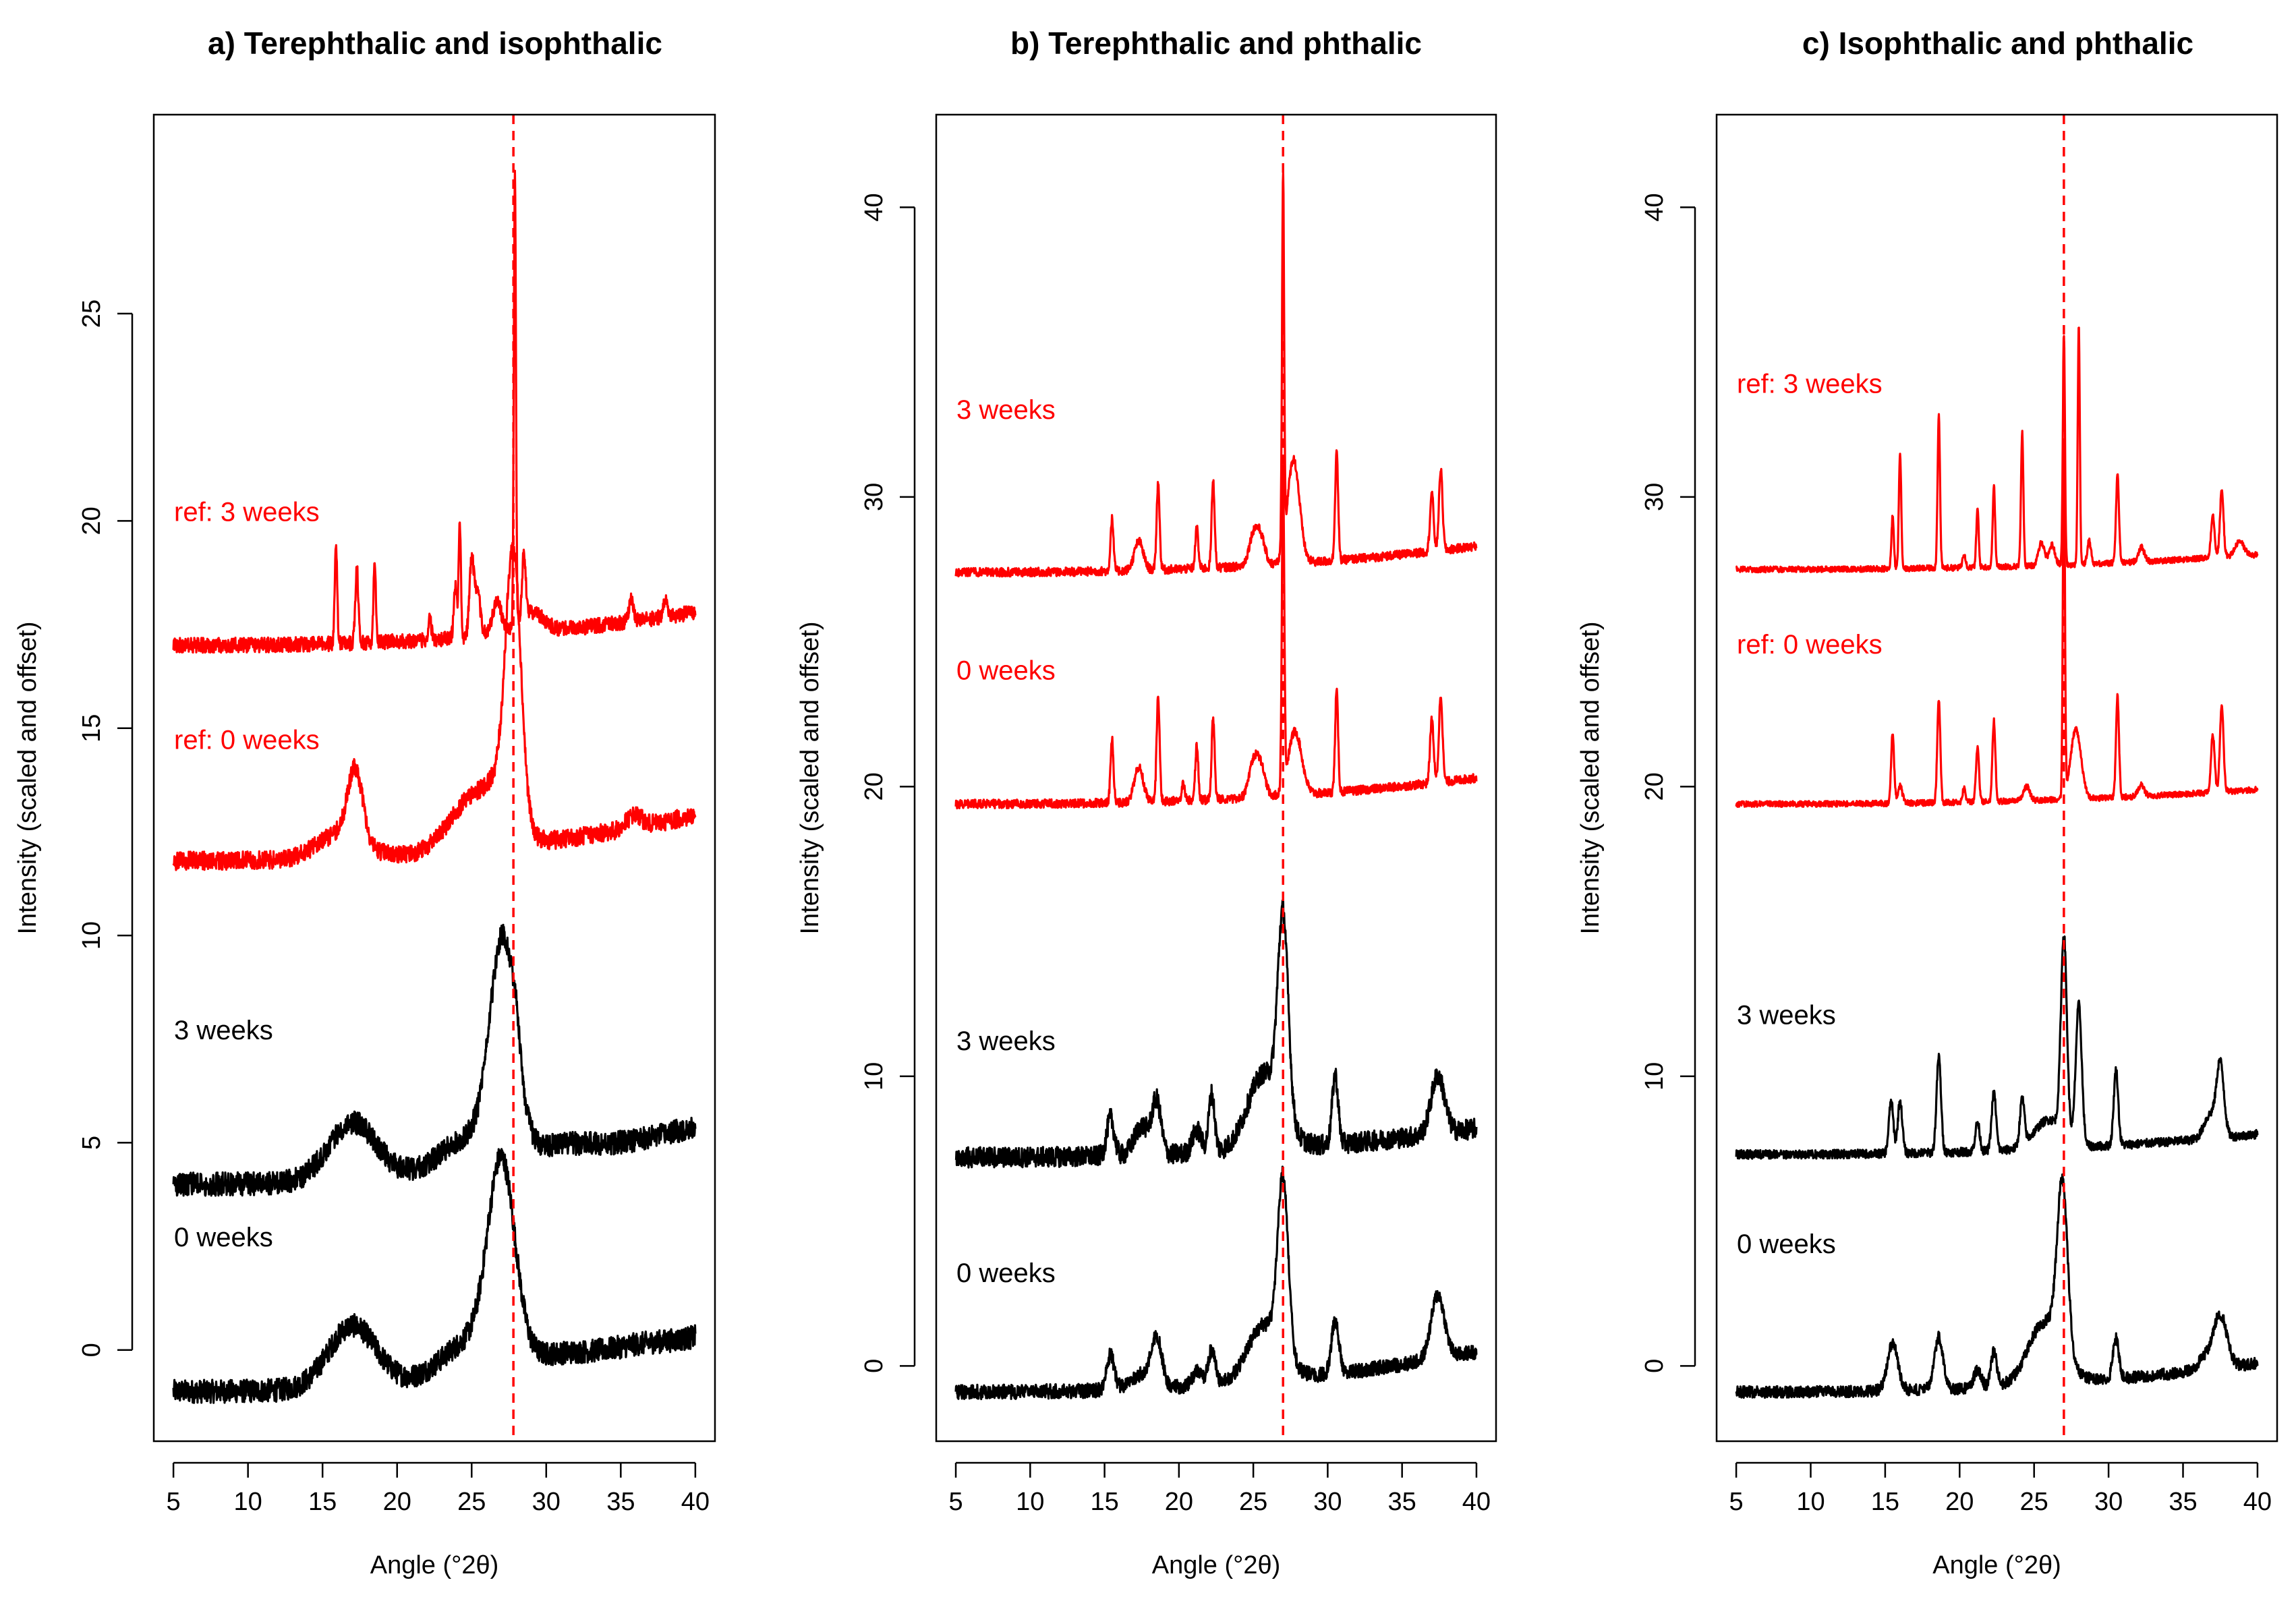  What do you see at coordinates (435, 43) in the screenshot?
I see `chart-title: a) Terephthalic and isophthalic` at bounding box center [435, 43].